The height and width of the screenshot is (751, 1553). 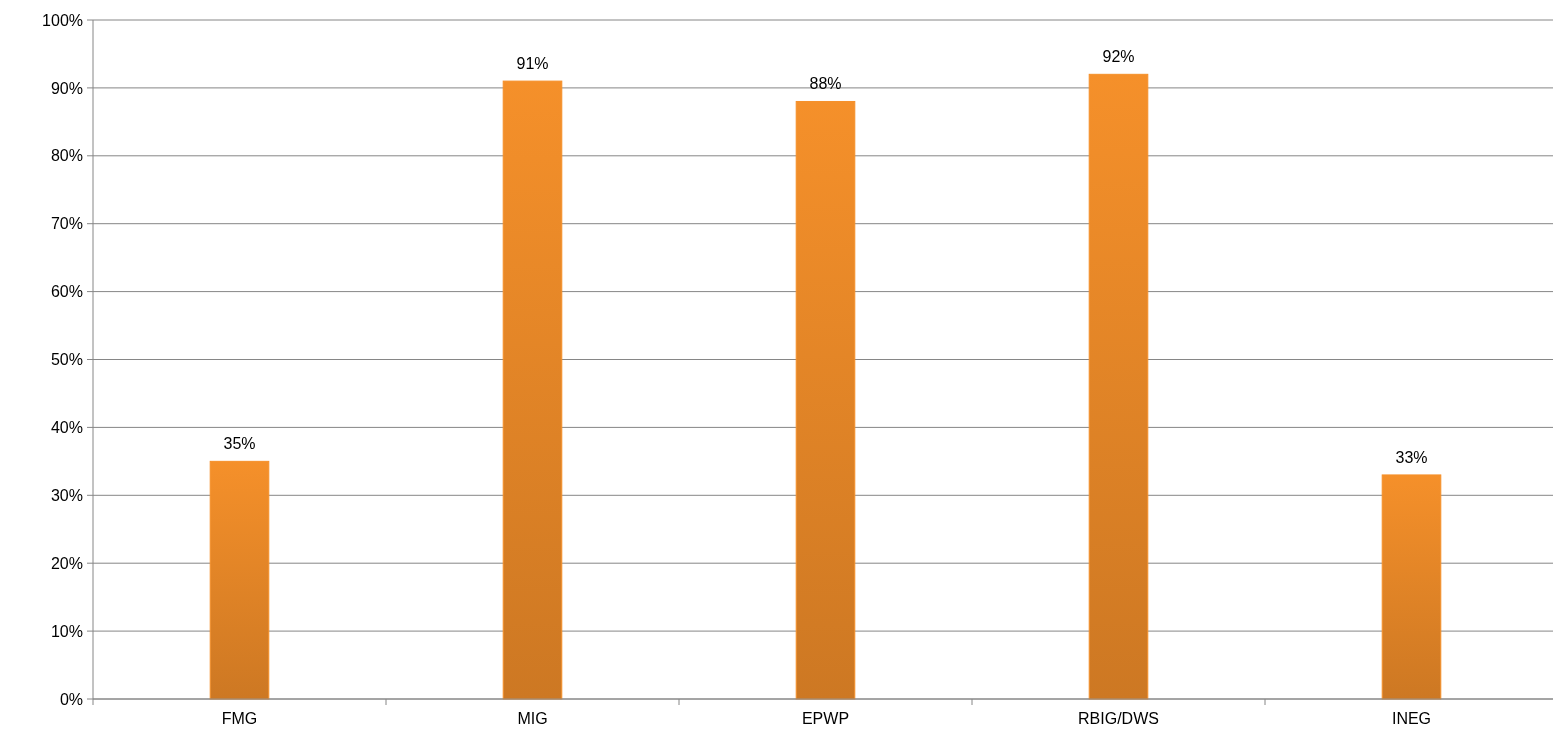 What do you see at coordinates (66, 563) in the screenshot?
I see `y-tick-label: 20%` at bounding box center [66, 563].